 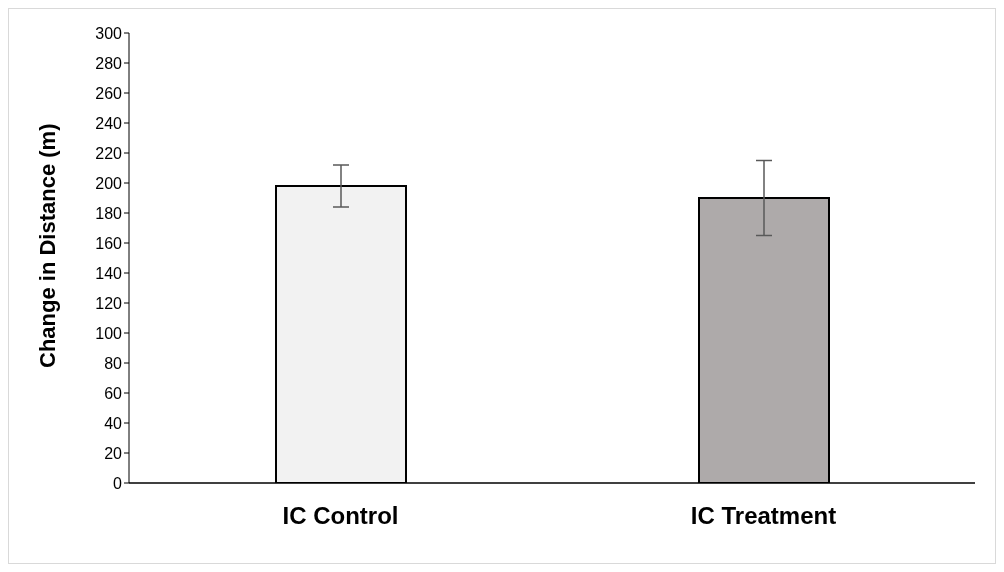 I want to click on y-tick-label: 260, so click(x=109, y=93).